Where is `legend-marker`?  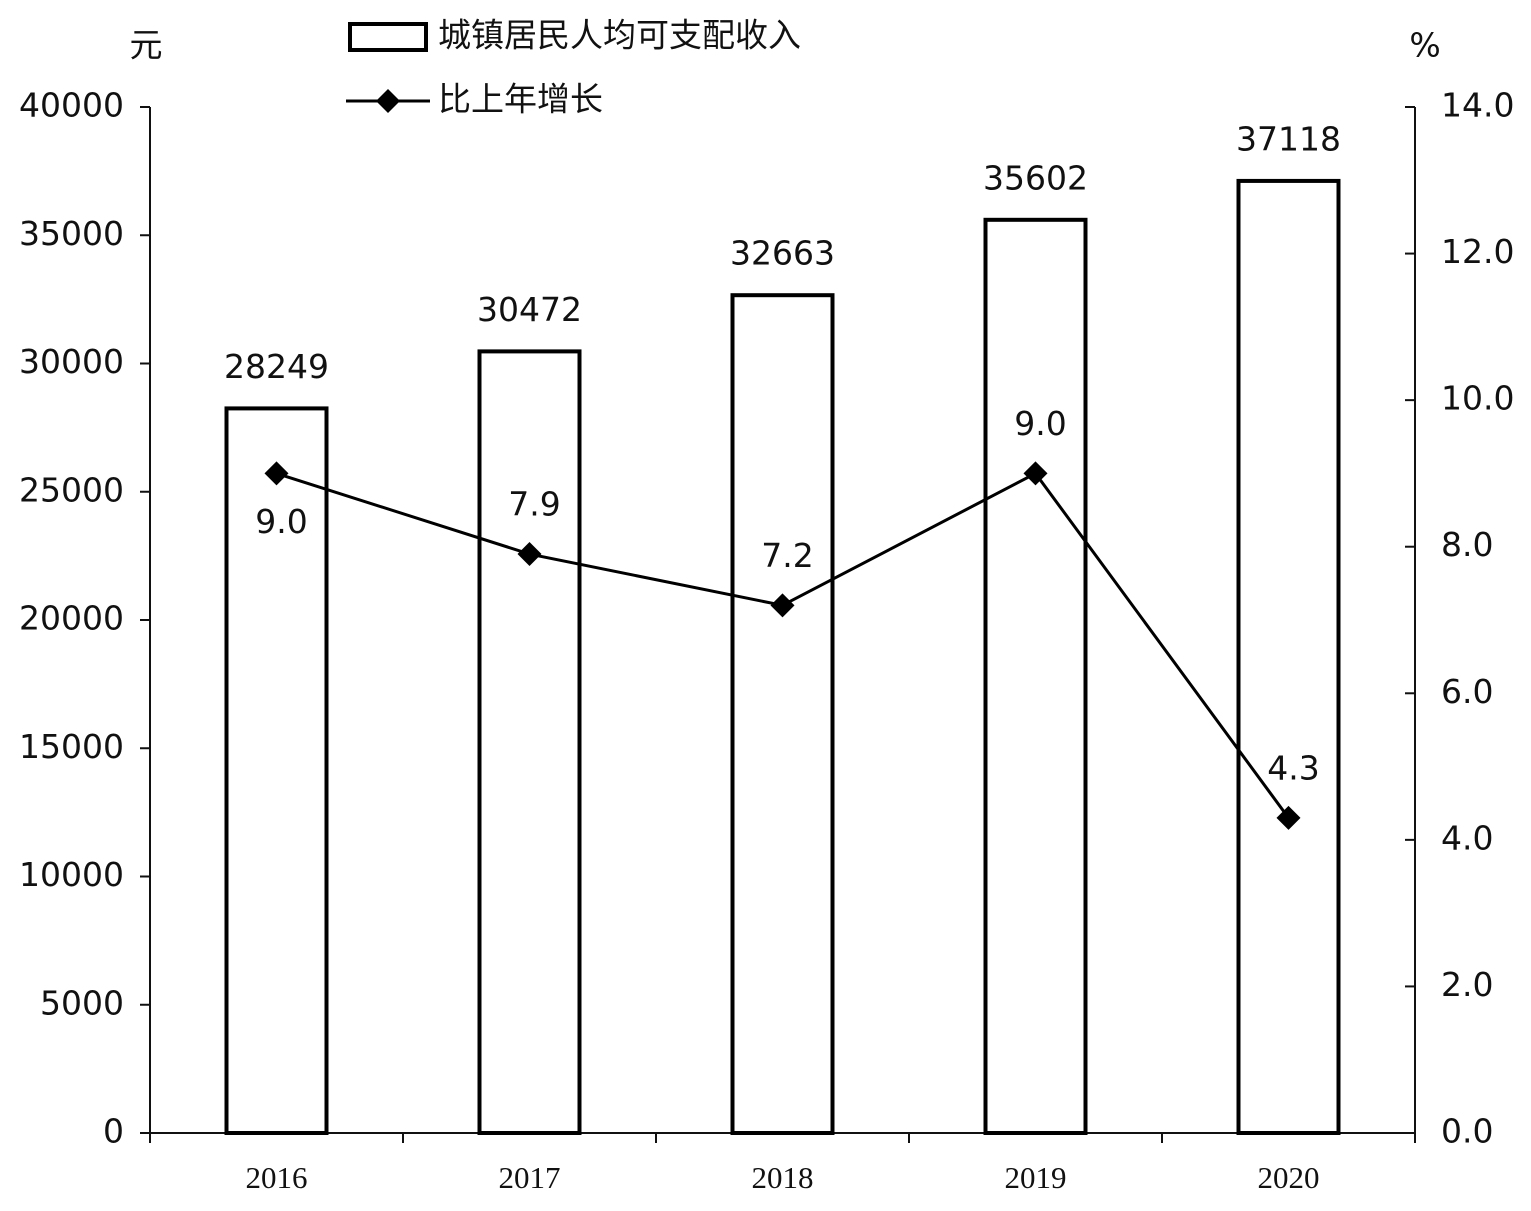
legend-marker is located at coordinates (388, 101).